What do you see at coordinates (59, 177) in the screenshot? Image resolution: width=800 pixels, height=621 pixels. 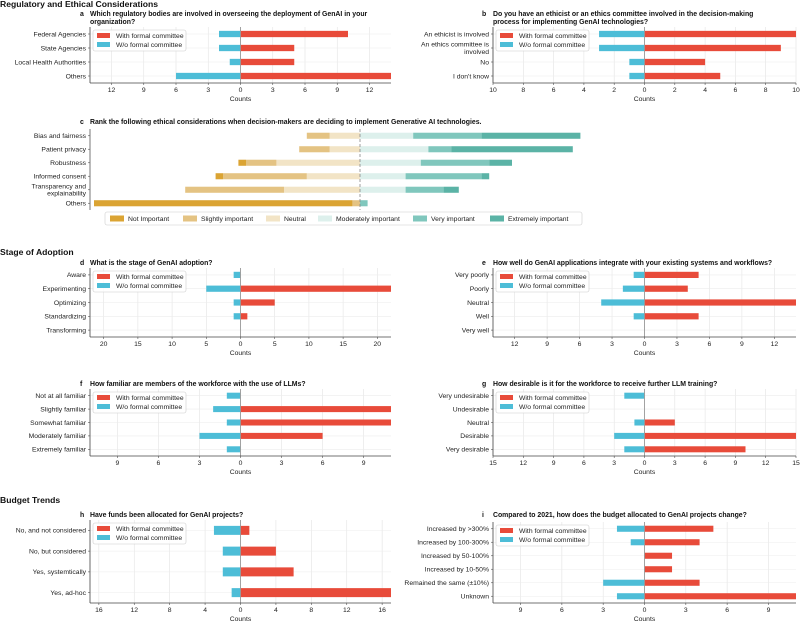 I see `category-label: Informed consent` at bounding box center [59, 177].